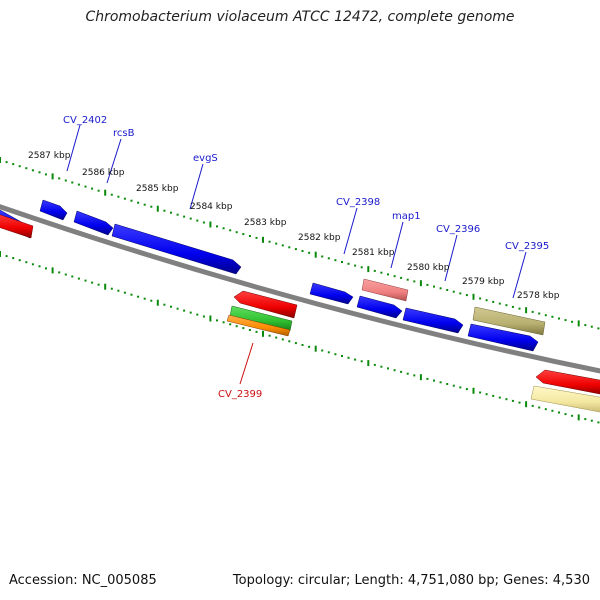 The width and height of the screenshot is (600, 600). I want to click on scale-label: 2578 kbp, so click(538, 296).